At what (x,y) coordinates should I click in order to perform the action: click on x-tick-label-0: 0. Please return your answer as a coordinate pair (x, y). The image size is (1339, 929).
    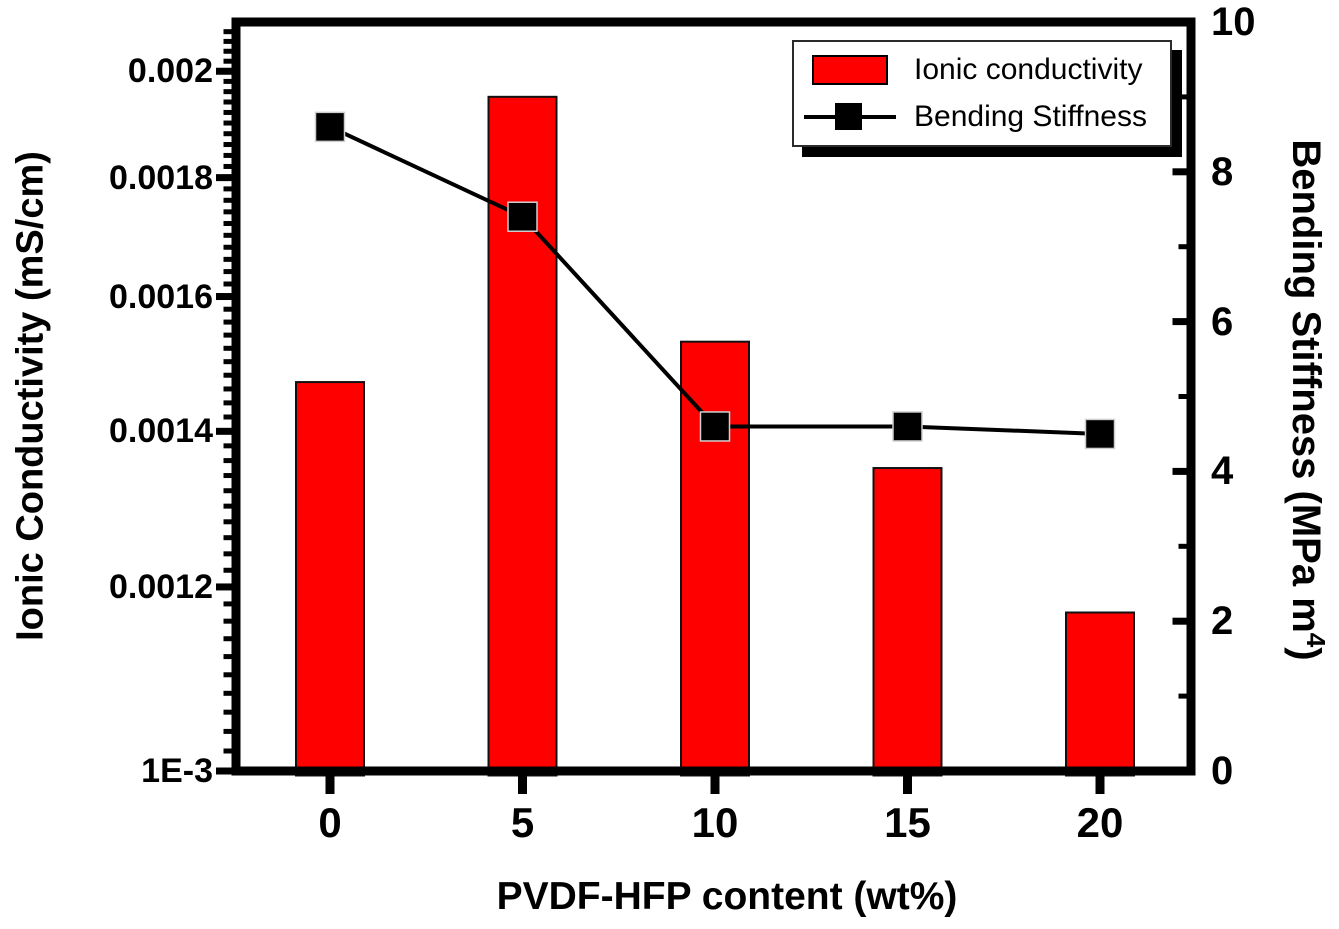
    Looking at the image, I should click on (330, 822).